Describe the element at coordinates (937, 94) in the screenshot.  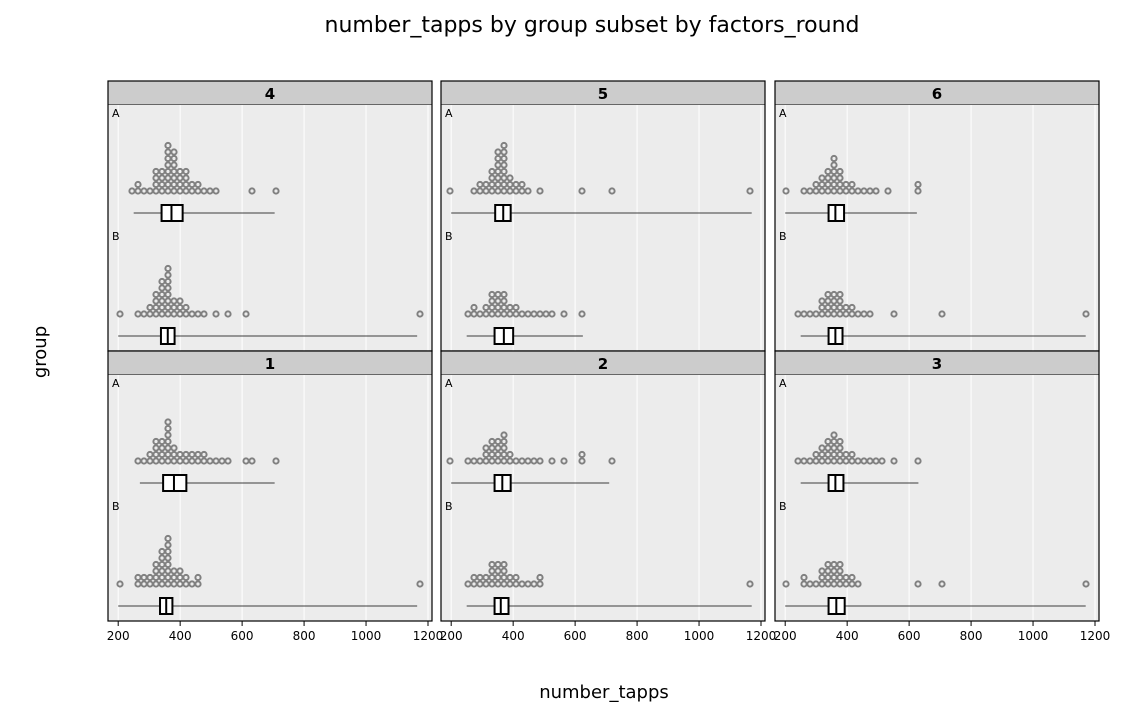
I see `panel-strip-label: 6` at that location.